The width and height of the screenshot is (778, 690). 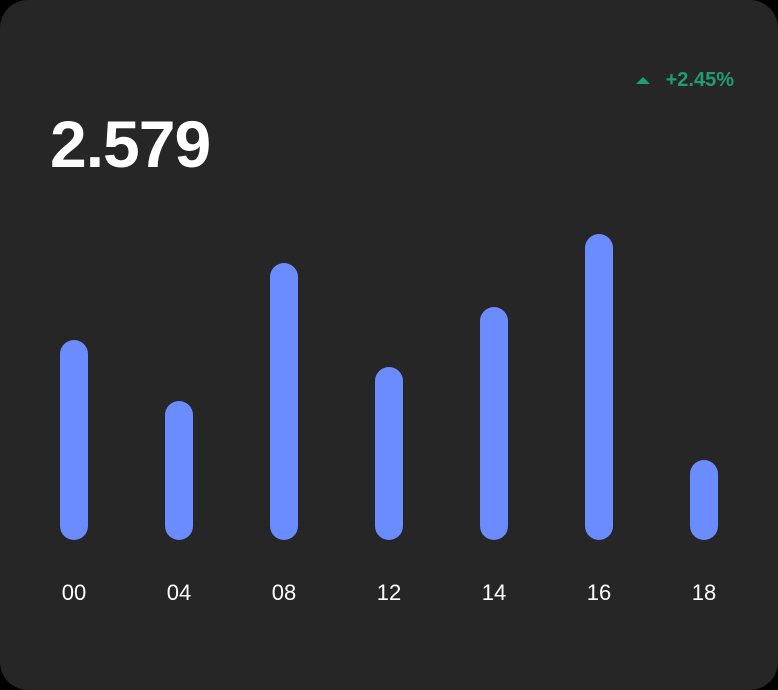 I want to click on total-value: 2.579, so click(x=130, y=144).